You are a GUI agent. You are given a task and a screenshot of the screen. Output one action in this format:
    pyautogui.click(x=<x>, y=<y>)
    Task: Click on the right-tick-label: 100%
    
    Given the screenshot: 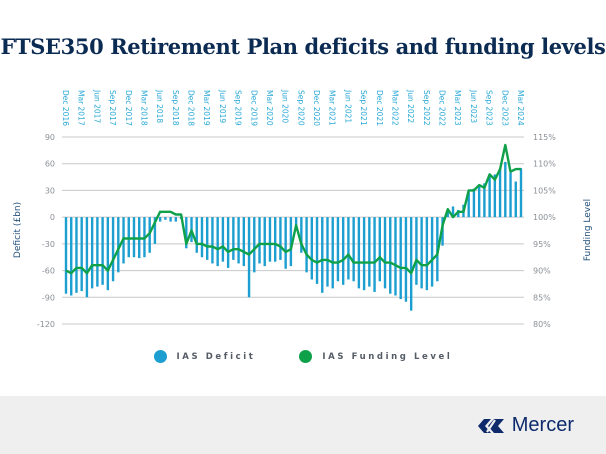 What is the action you would take?
    pyautogui.click(x=544, y=217)
    